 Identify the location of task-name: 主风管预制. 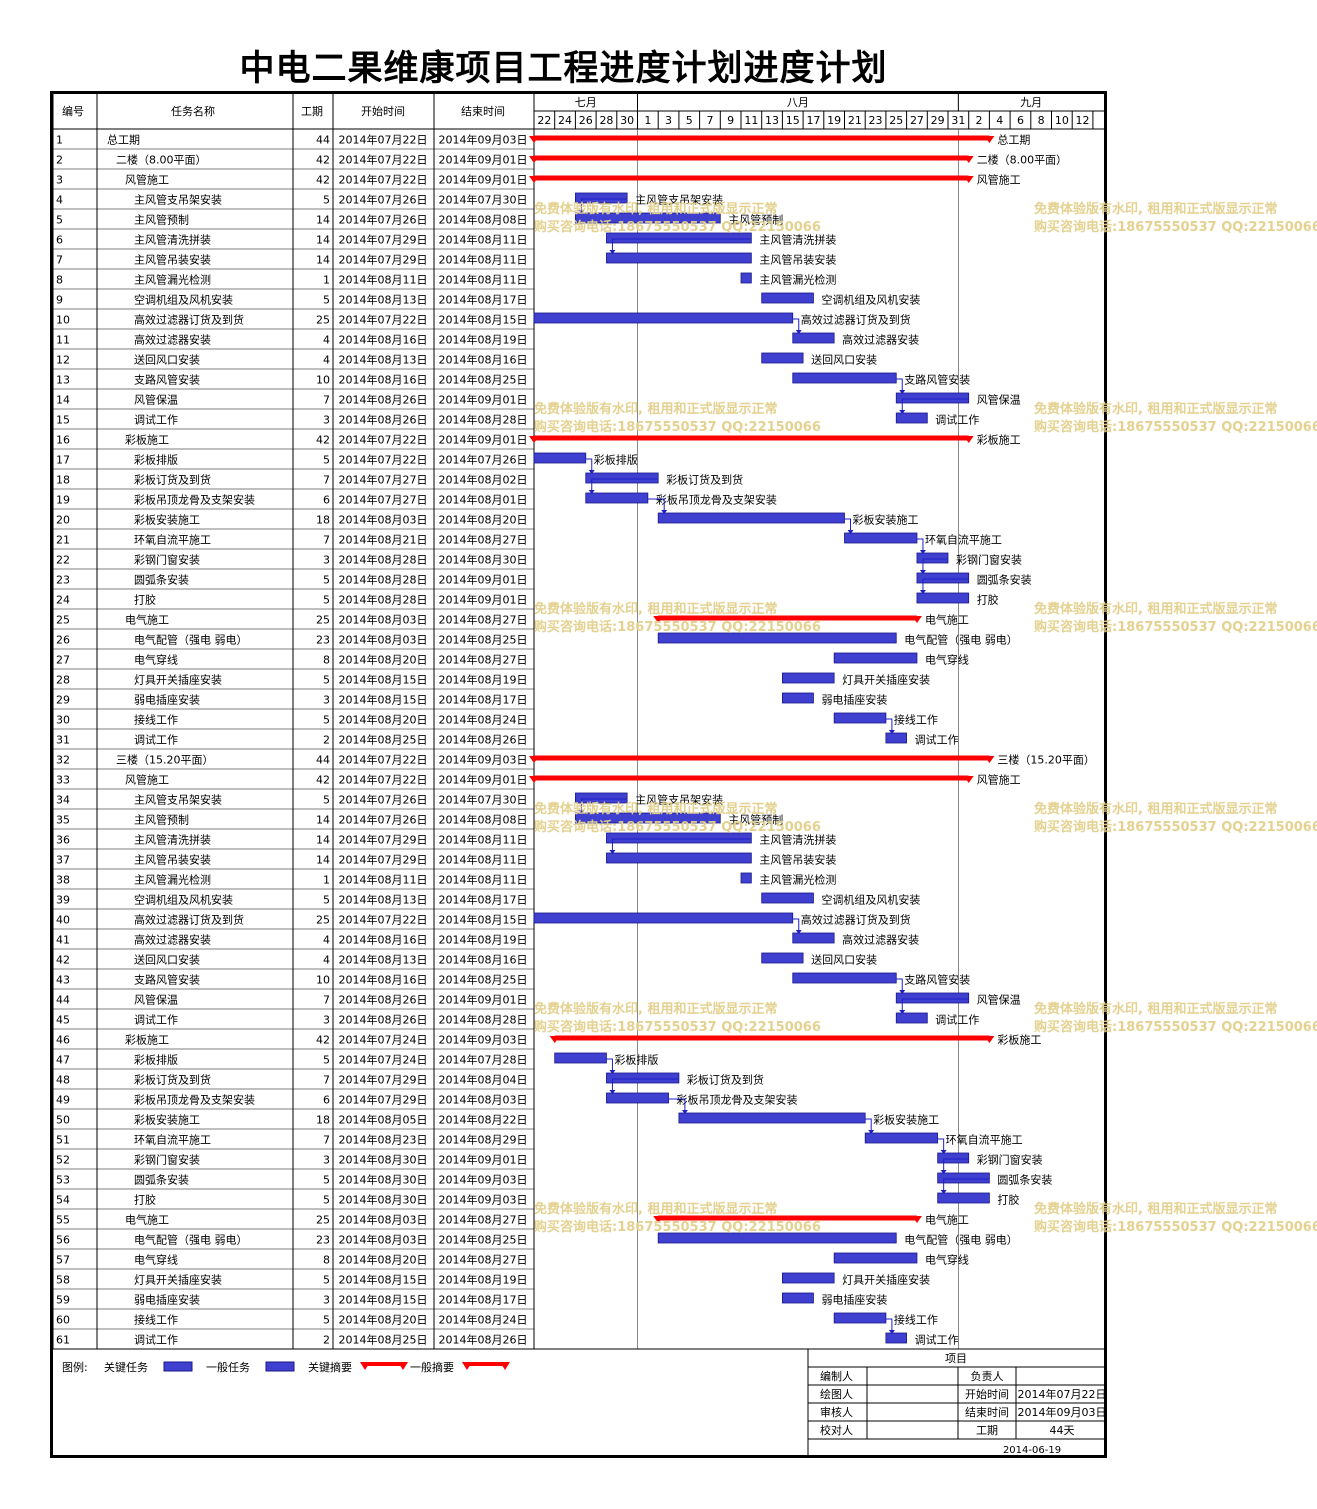
(161, 820).